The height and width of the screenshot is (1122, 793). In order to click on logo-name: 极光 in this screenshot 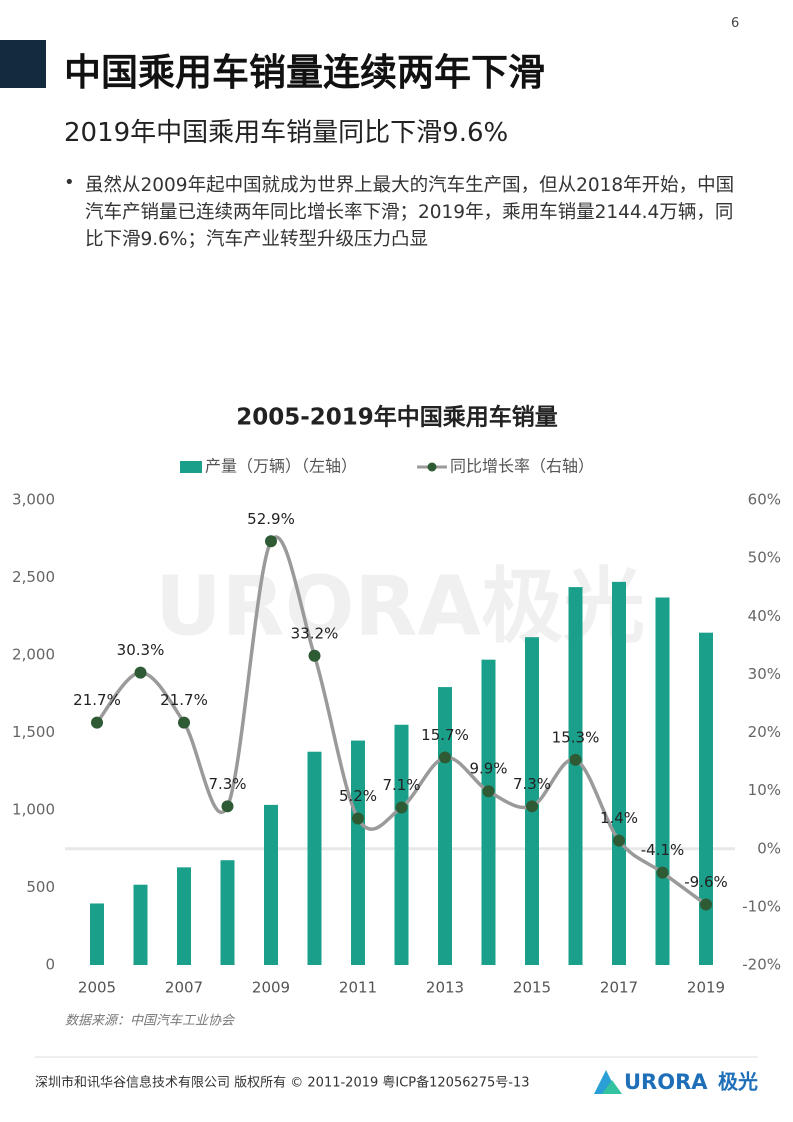, I will do `click(738, 1082)`.